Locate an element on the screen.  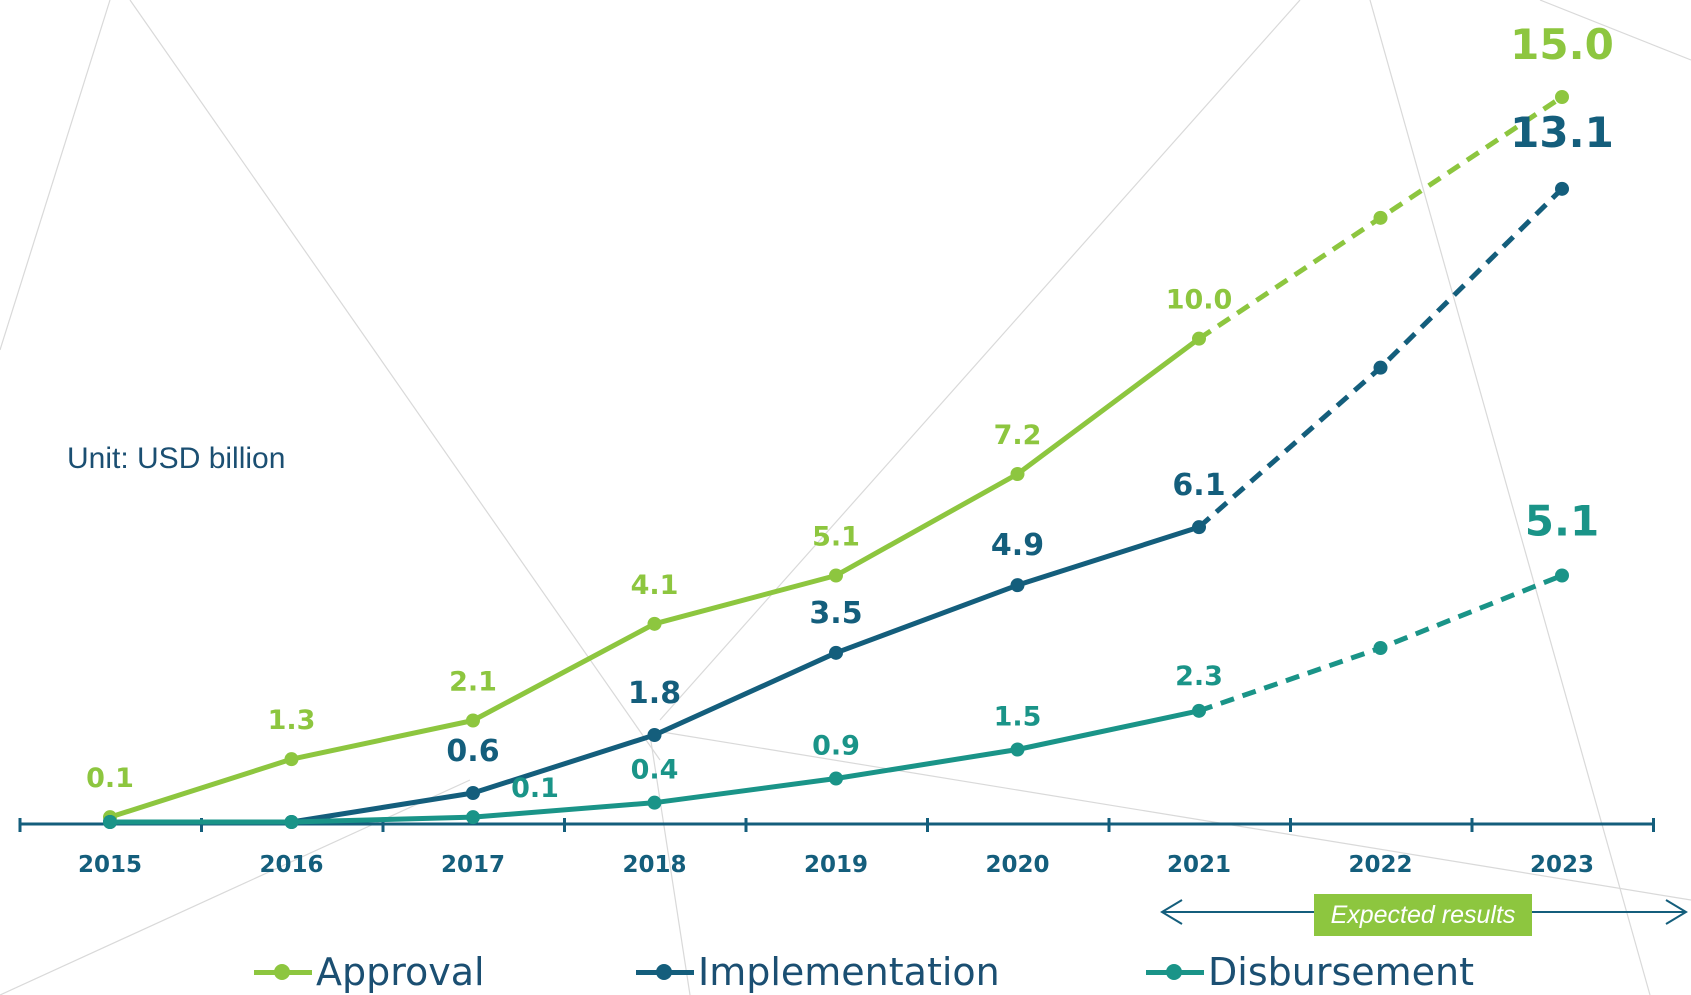
x-tick-label: 2017 is located at coordinates (473, 865).